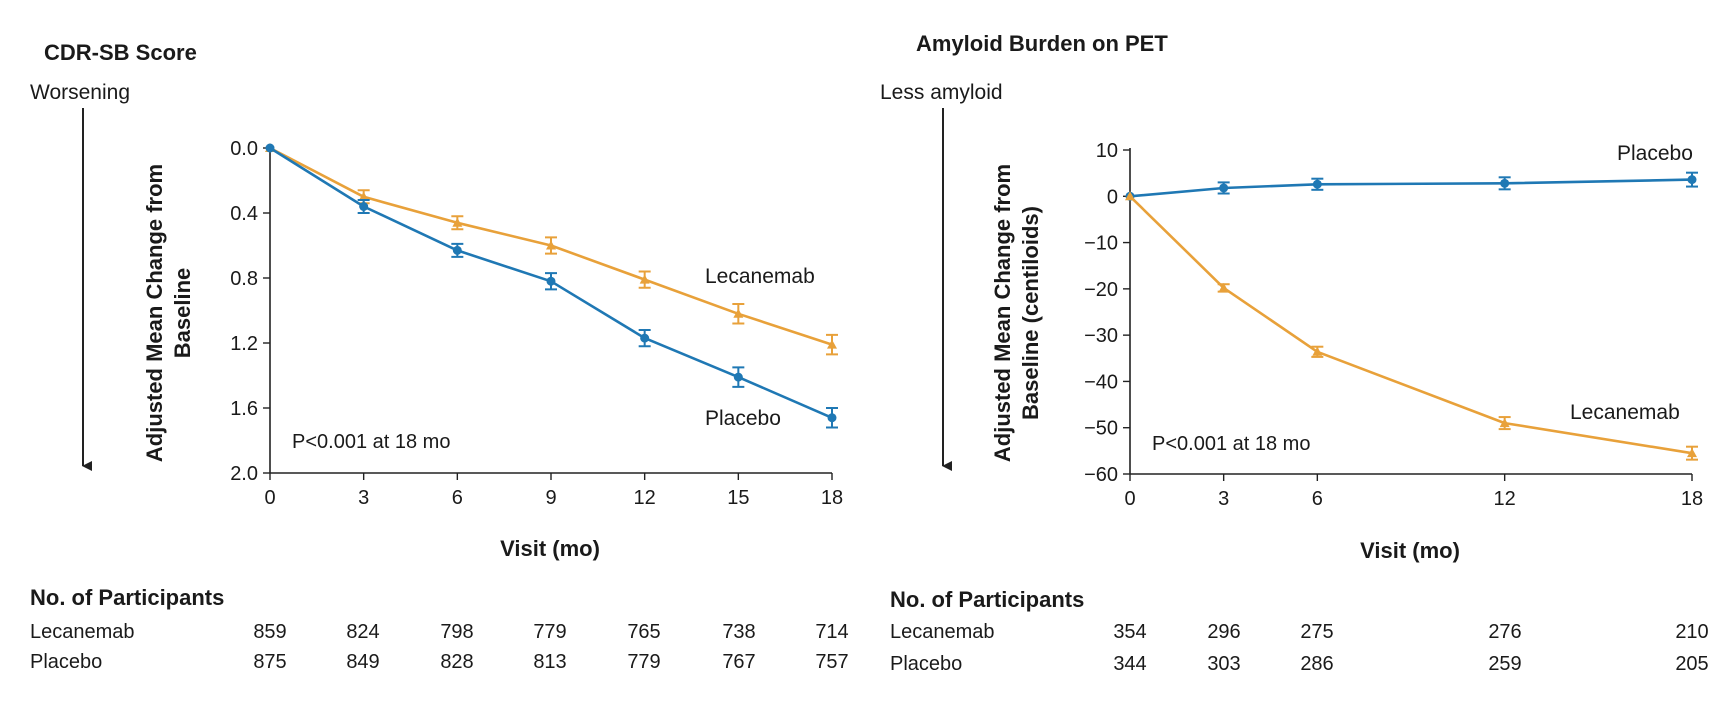 The height and width of the screenshot is (705, 1725). Describe the element at coordinates (550, 498) in the screenshot. I see `x-tick-label: 9` at that location.